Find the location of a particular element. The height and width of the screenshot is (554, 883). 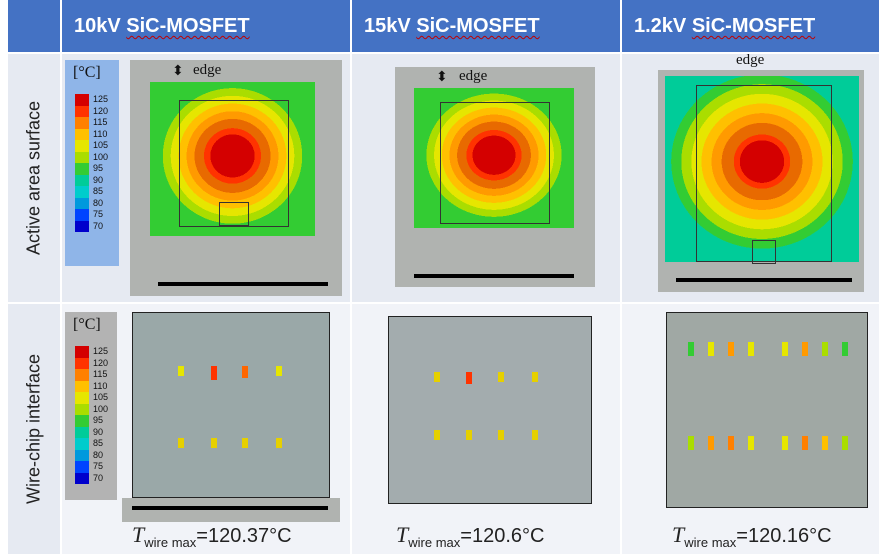

t-value: =120.16°C is located at coordinates (784, 536).